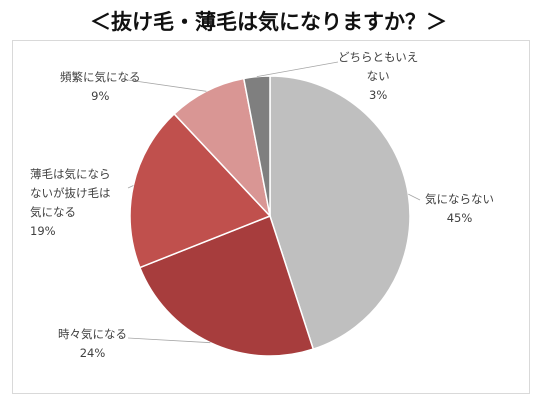 The width and height of the screenshot is (537, 400). I want to click on slice-usuge, so click(200, 190).